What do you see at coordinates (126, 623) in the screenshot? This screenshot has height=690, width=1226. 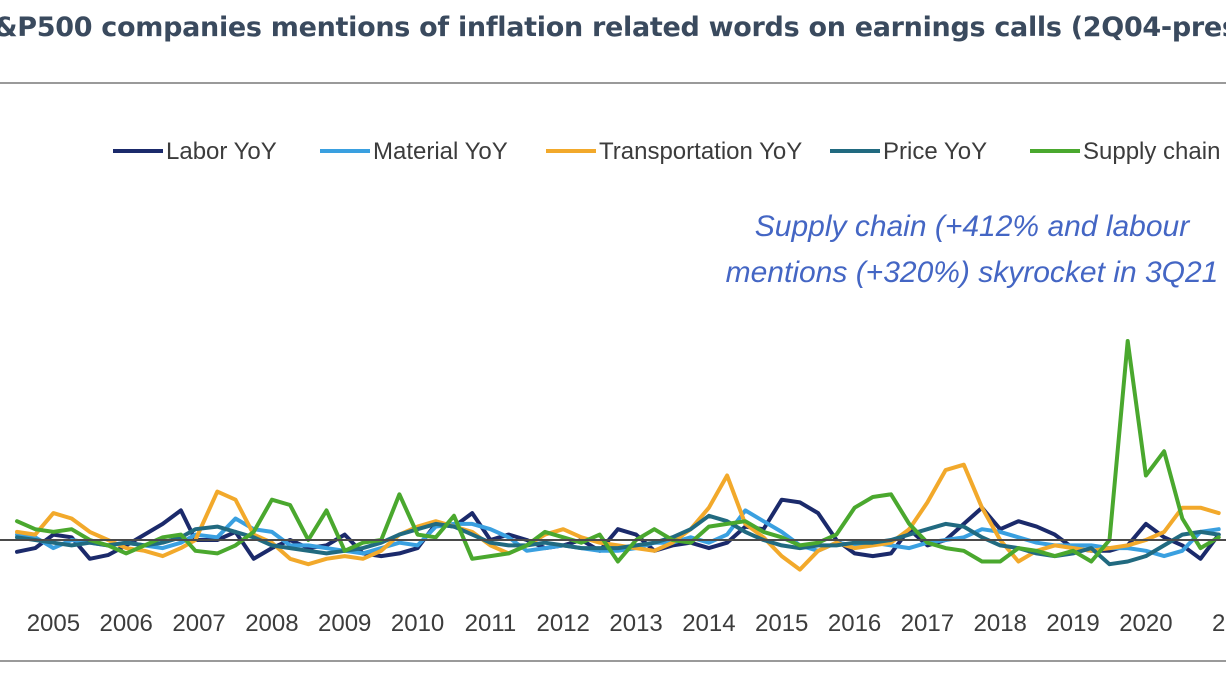 I see `x-tick-label: 2006` at bounding box center [126, 623].